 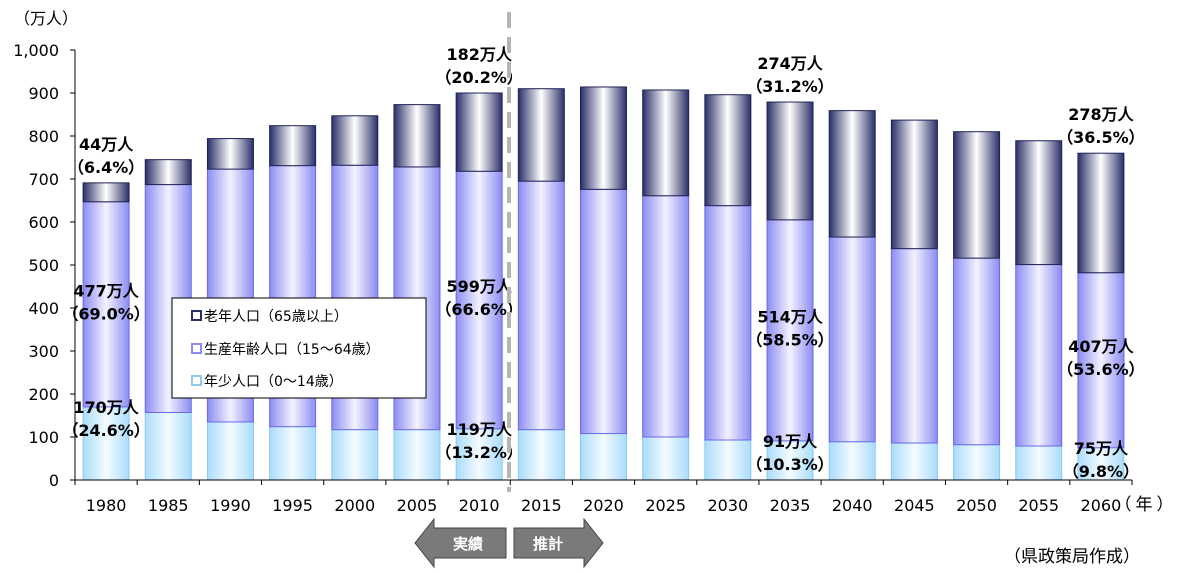 I want to click on y-tick-label: 900, so click(x=43, y=93).